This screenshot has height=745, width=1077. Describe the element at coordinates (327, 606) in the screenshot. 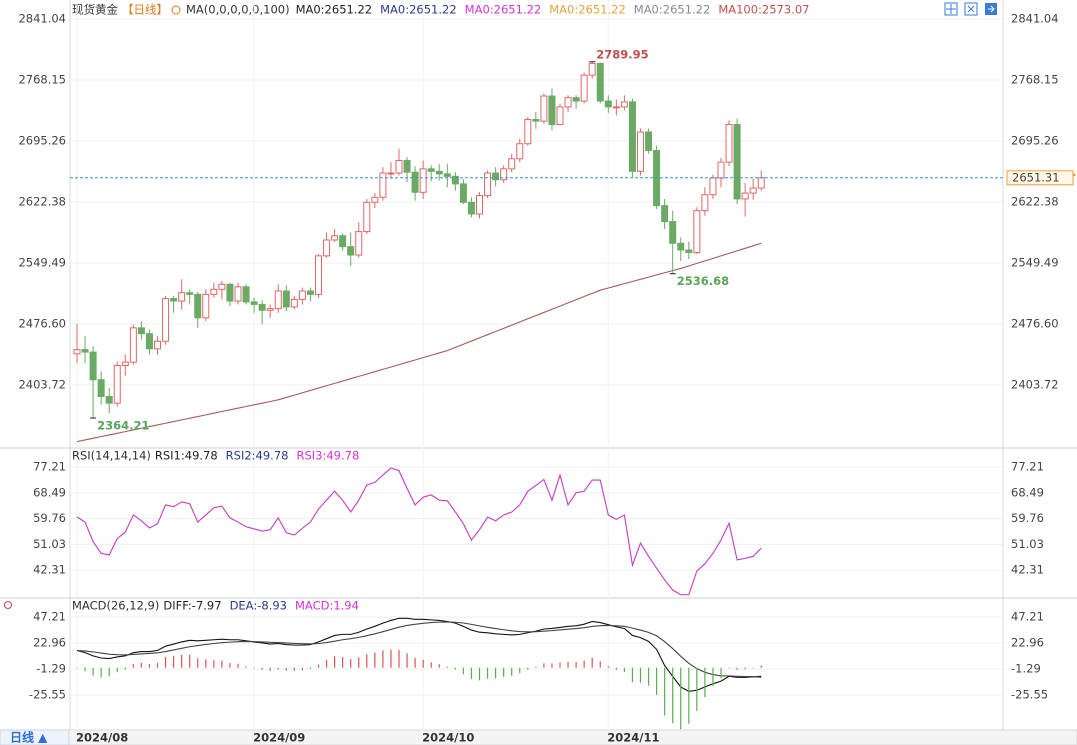

I see `legend-item: MACD:1.94` at that location.